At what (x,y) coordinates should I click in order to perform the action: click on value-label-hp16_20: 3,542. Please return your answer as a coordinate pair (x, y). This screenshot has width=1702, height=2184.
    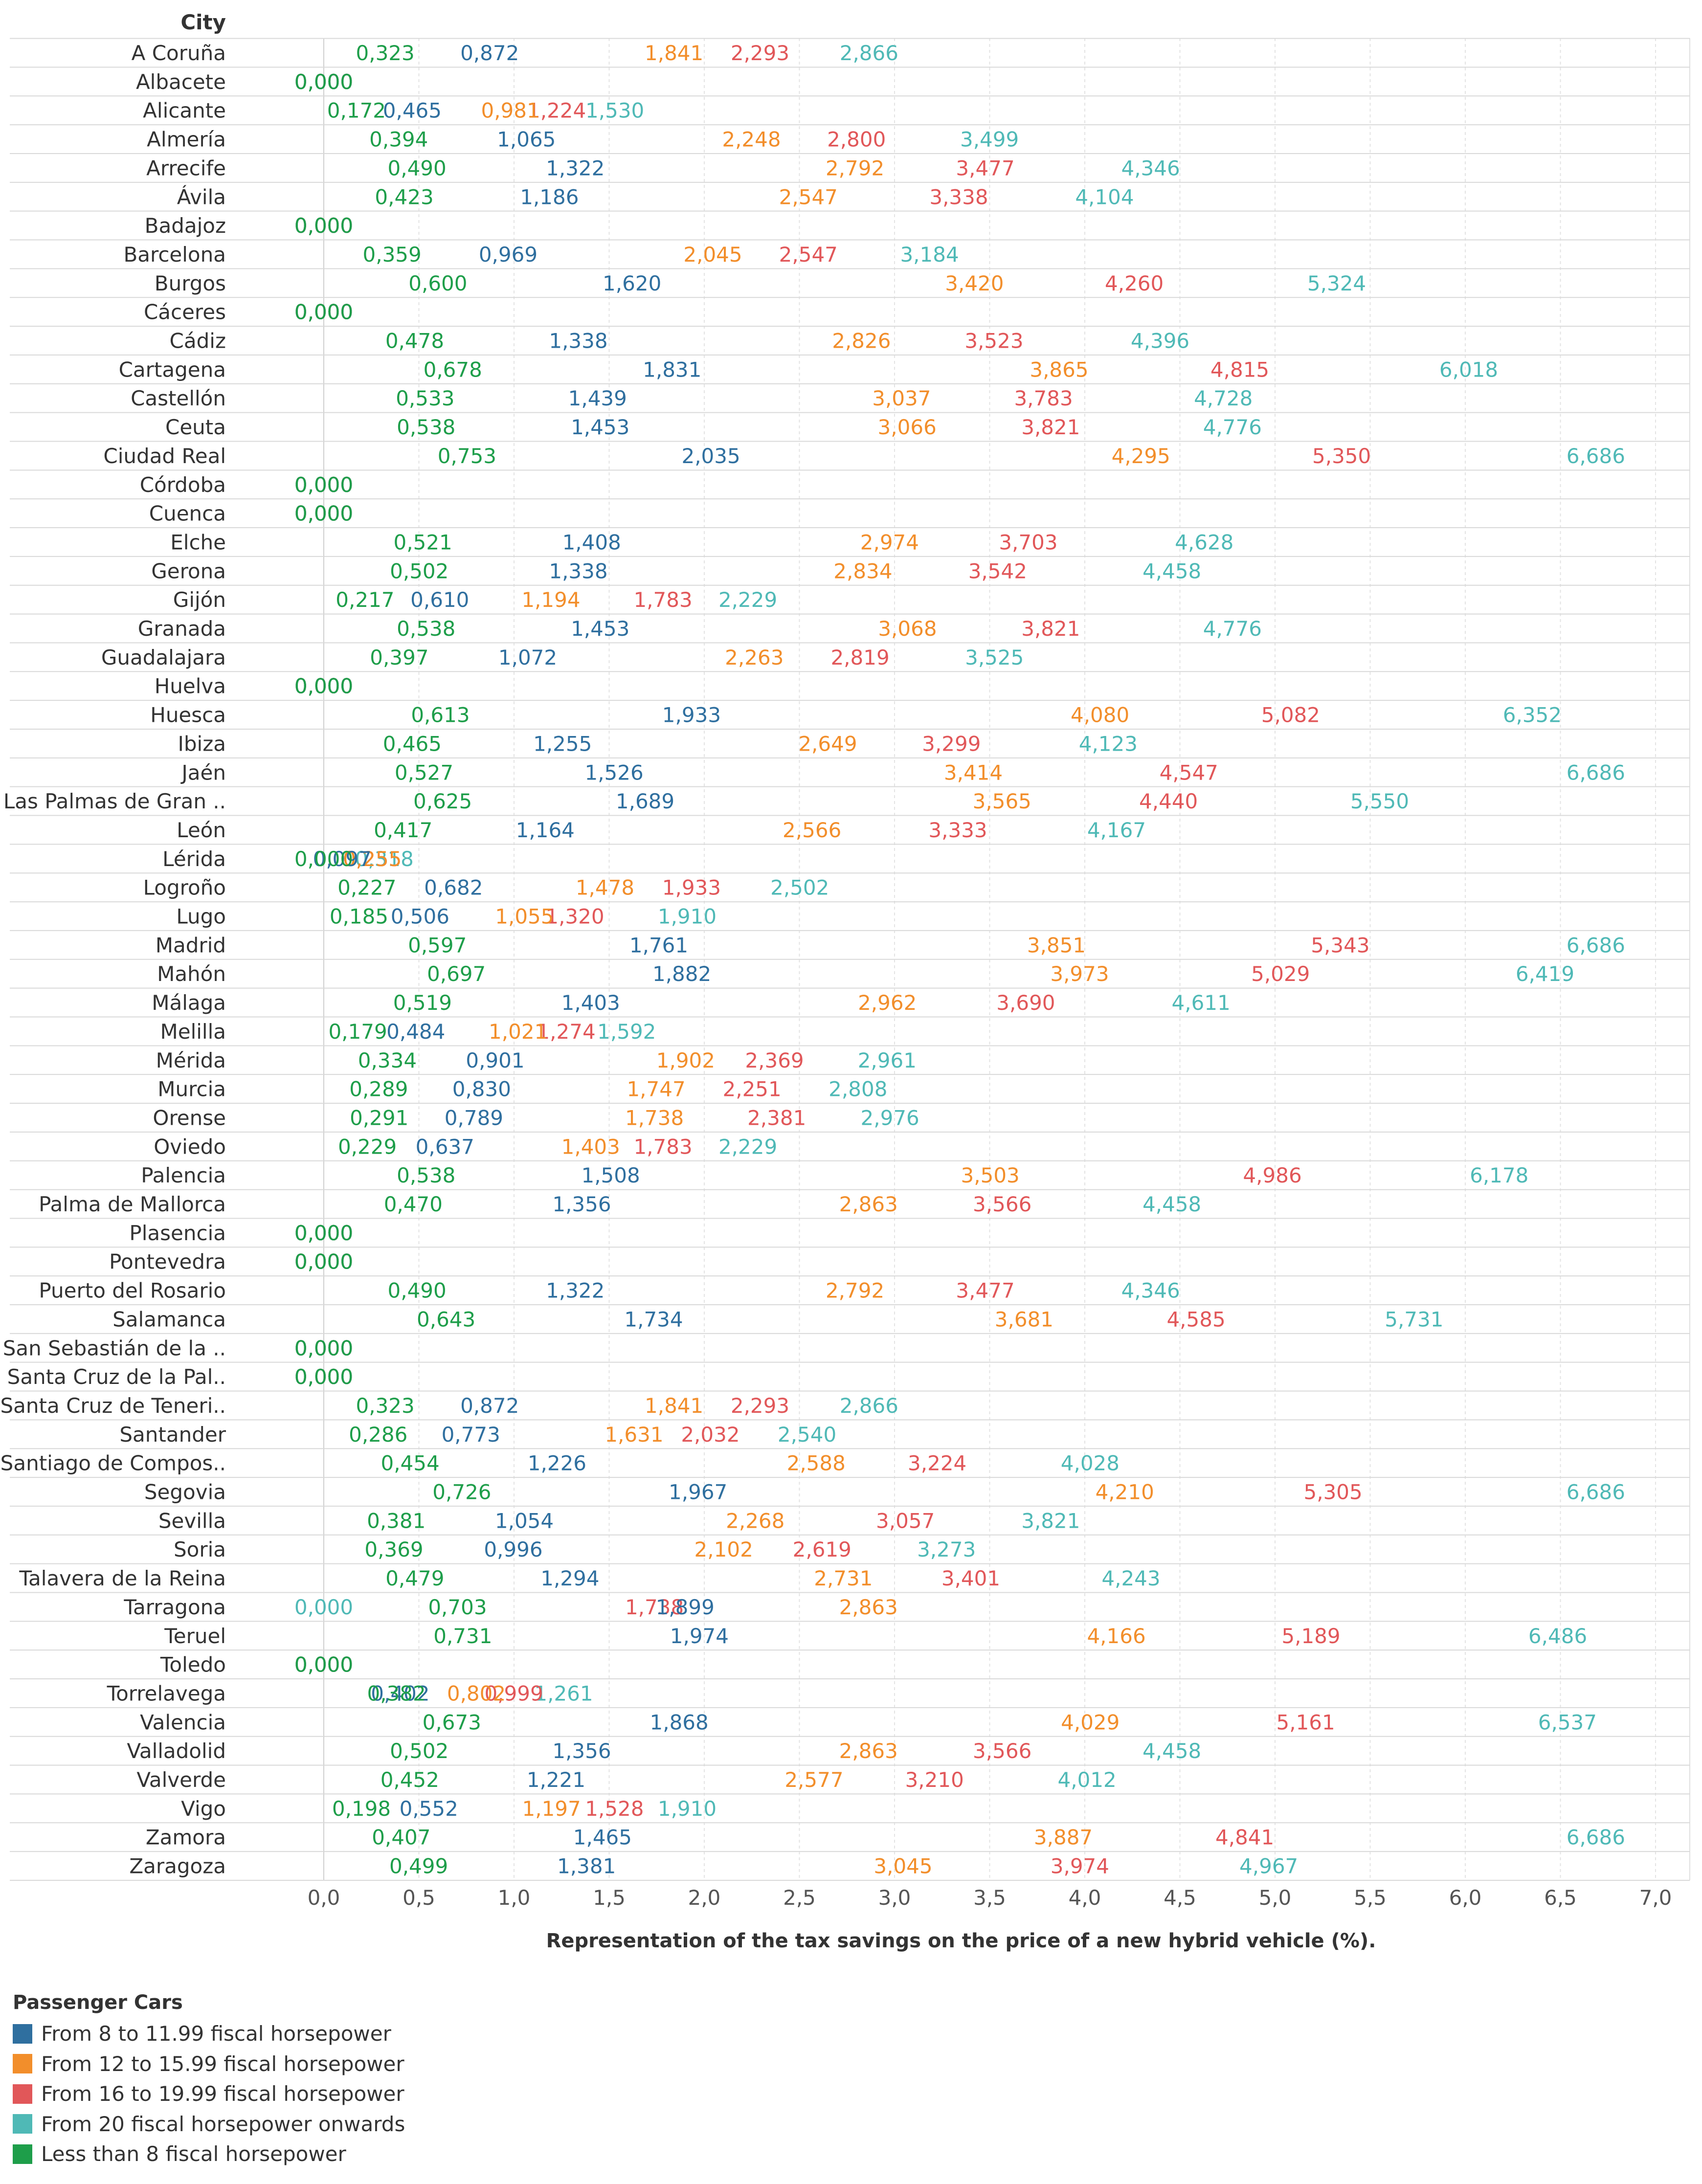
    Looking at the image, I should click on (997, 571).